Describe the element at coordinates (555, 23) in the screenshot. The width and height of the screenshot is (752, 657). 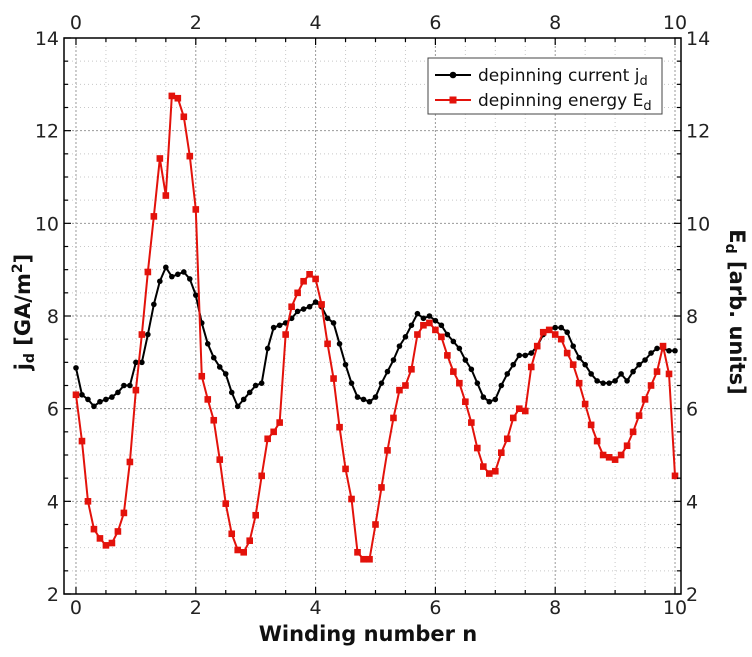
I see `x-tick-label-top: 8` at that location.